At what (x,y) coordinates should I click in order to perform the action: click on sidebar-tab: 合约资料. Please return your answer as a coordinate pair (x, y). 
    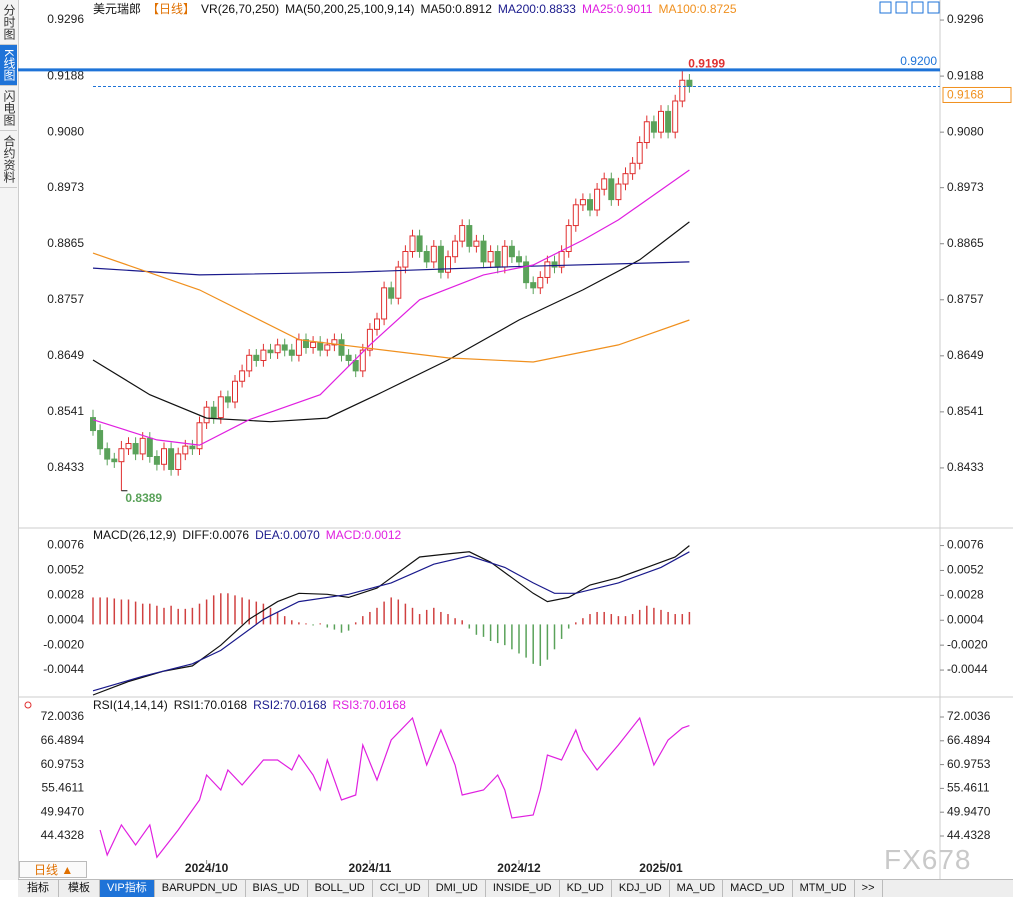
    Looking at the image, I should click on (8, 160).